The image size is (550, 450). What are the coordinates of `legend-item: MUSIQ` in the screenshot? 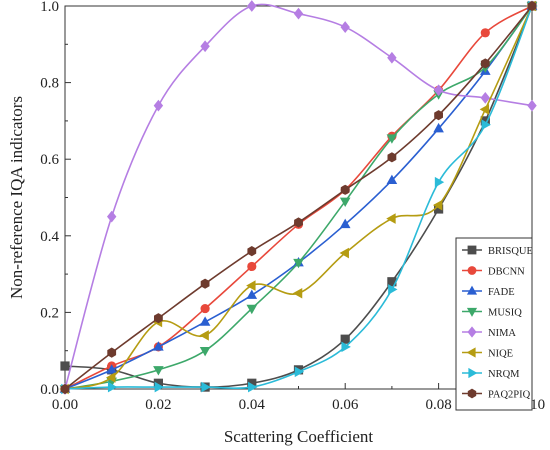 It's located at (492, 313).